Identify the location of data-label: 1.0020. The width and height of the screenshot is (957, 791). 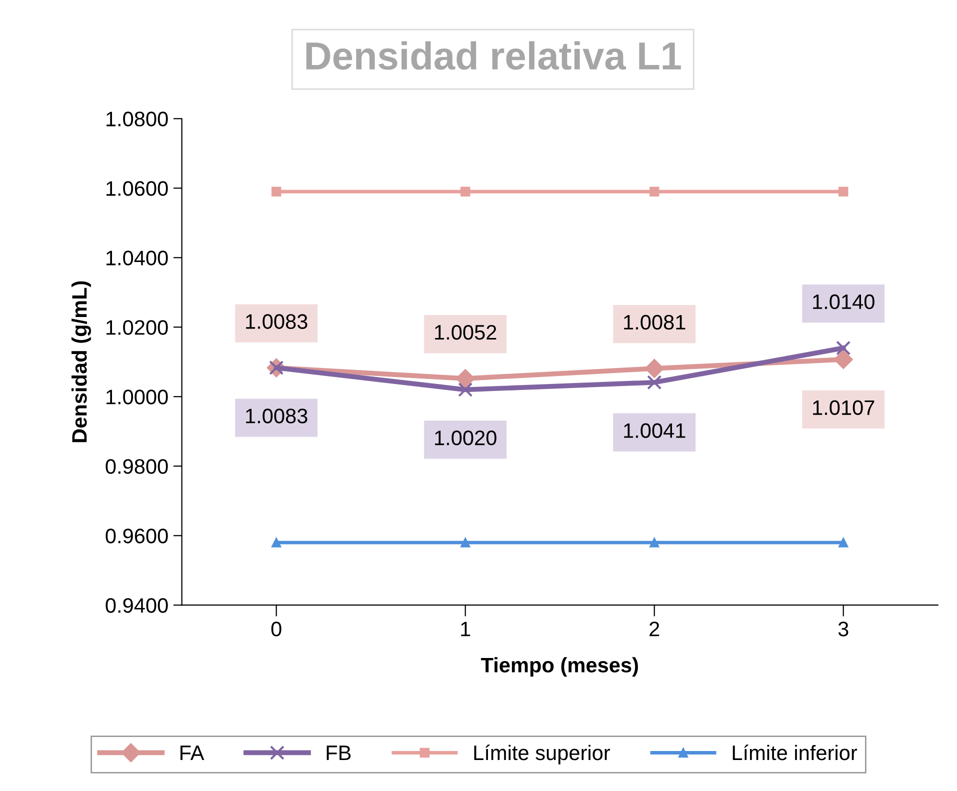
(465, 438).